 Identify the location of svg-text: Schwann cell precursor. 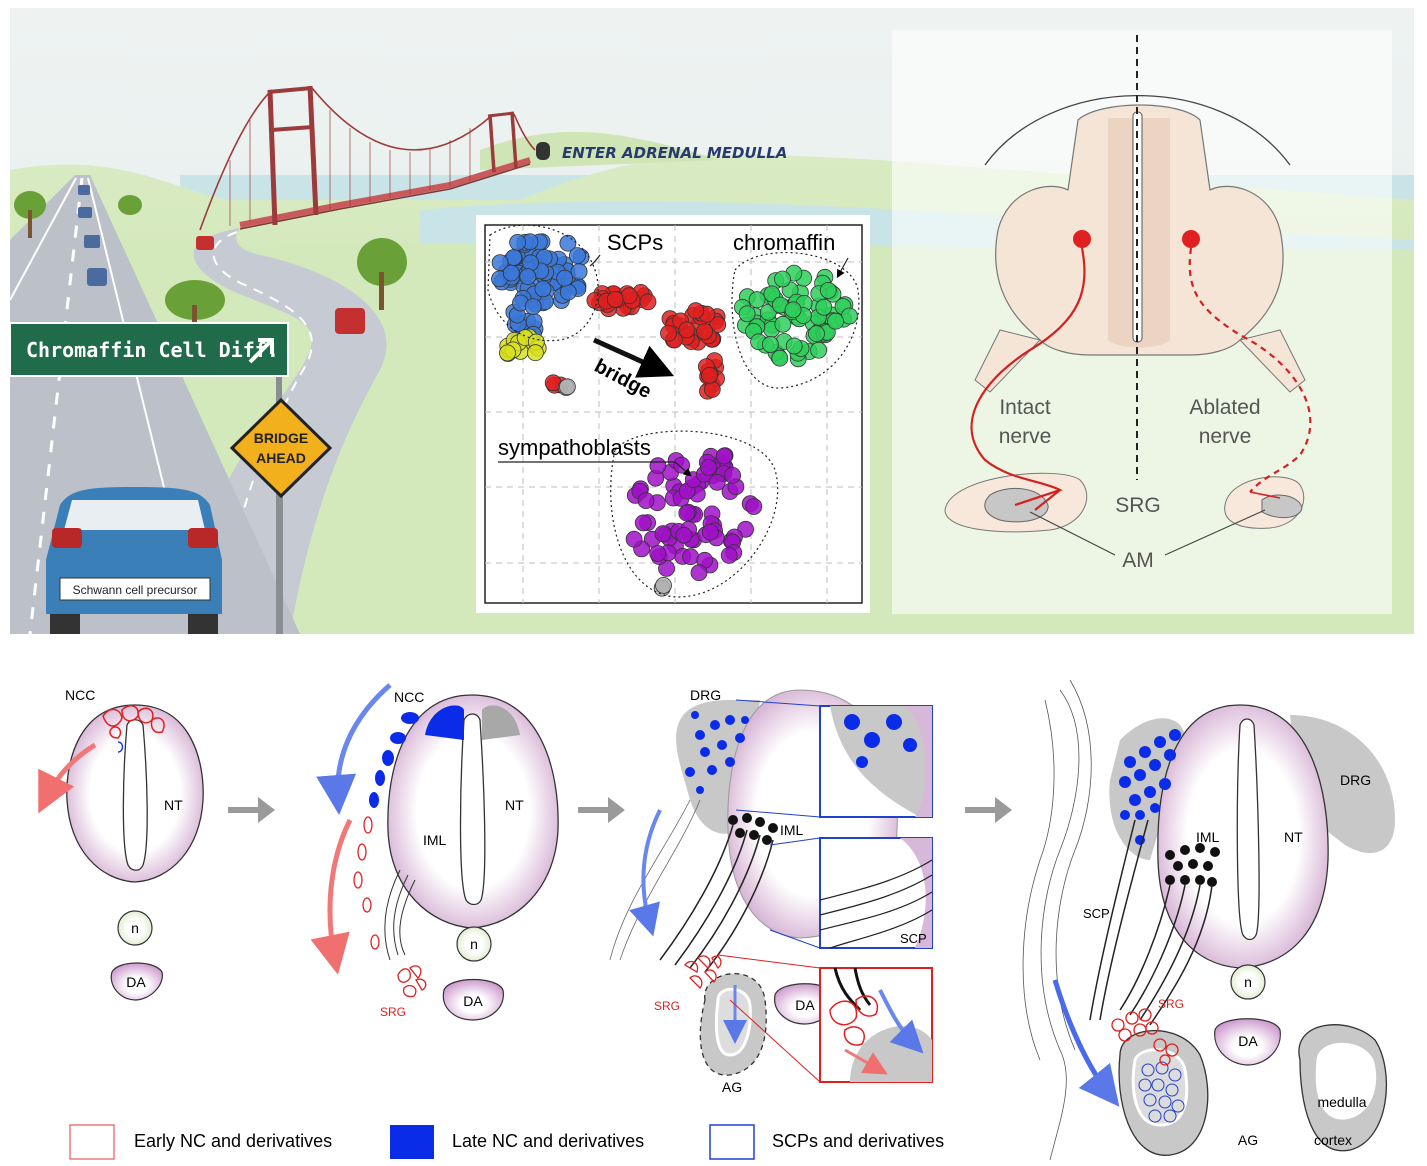
(135, 590).